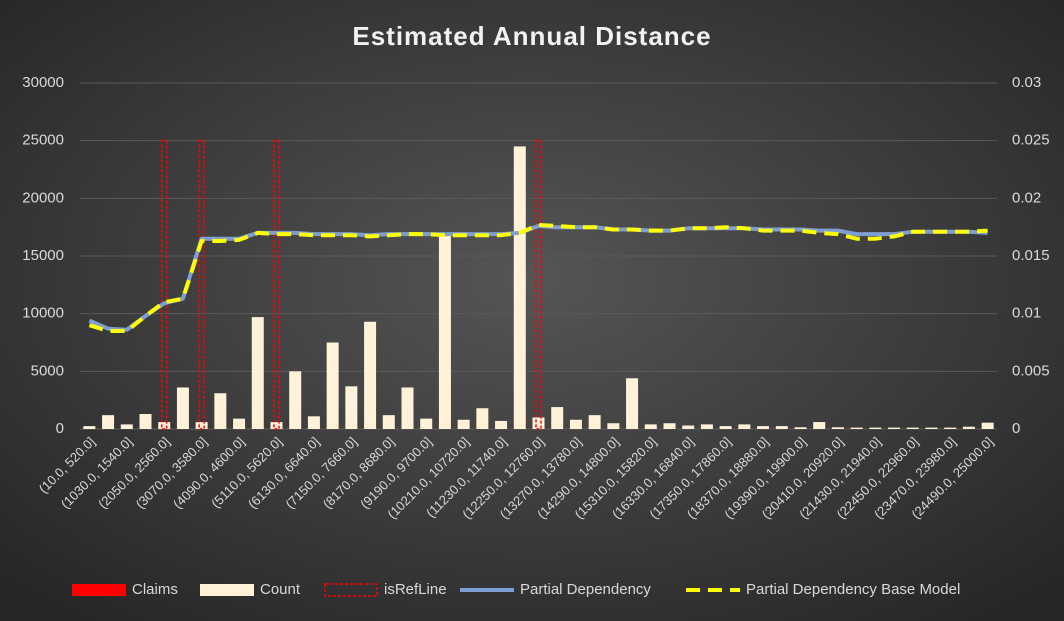 Image resolution: width=1064 pixels, height=621 pixels. What do you see at coordinates (43, 255) in the screenshot?
I see `y-tick-label: 15000` at bounding box center [43, 255].